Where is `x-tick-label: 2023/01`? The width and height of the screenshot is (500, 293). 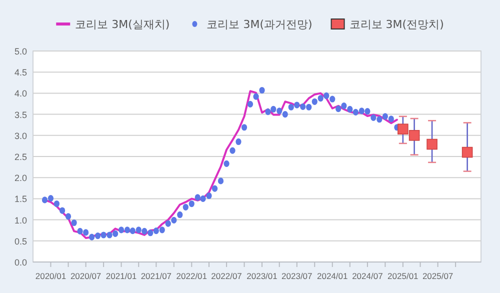
x-tick-label: 2023/01 is located at coordinates (262, 276).